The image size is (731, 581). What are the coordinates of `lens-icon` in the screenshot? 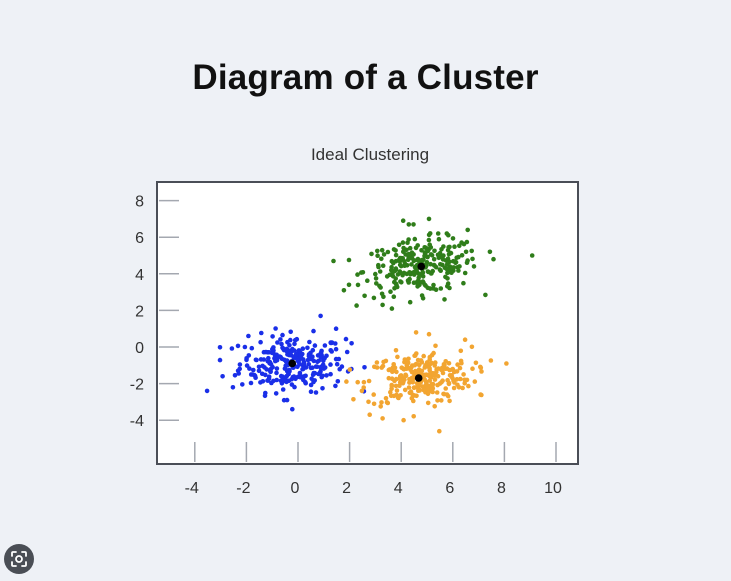 It's located at (19, 559).